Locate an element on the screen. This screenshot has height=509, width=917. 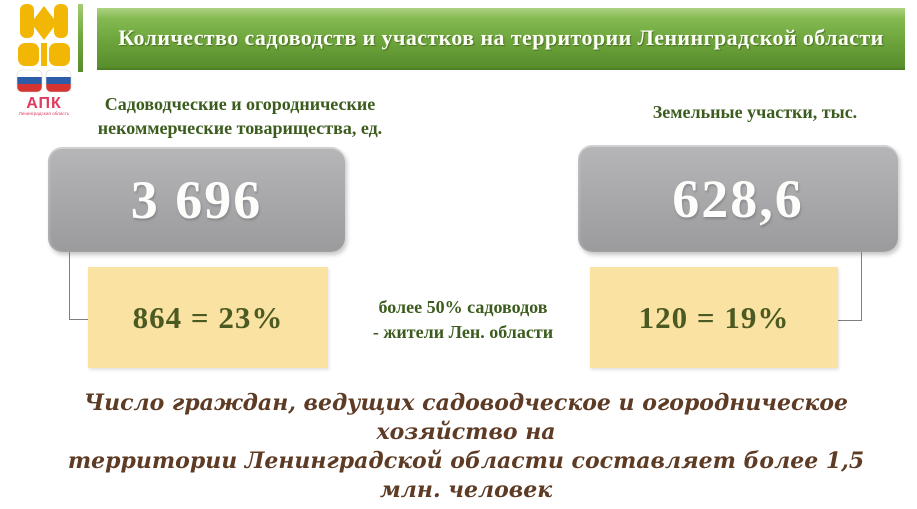
right-total-value: 628,6 is located at coordinates (738, 198).